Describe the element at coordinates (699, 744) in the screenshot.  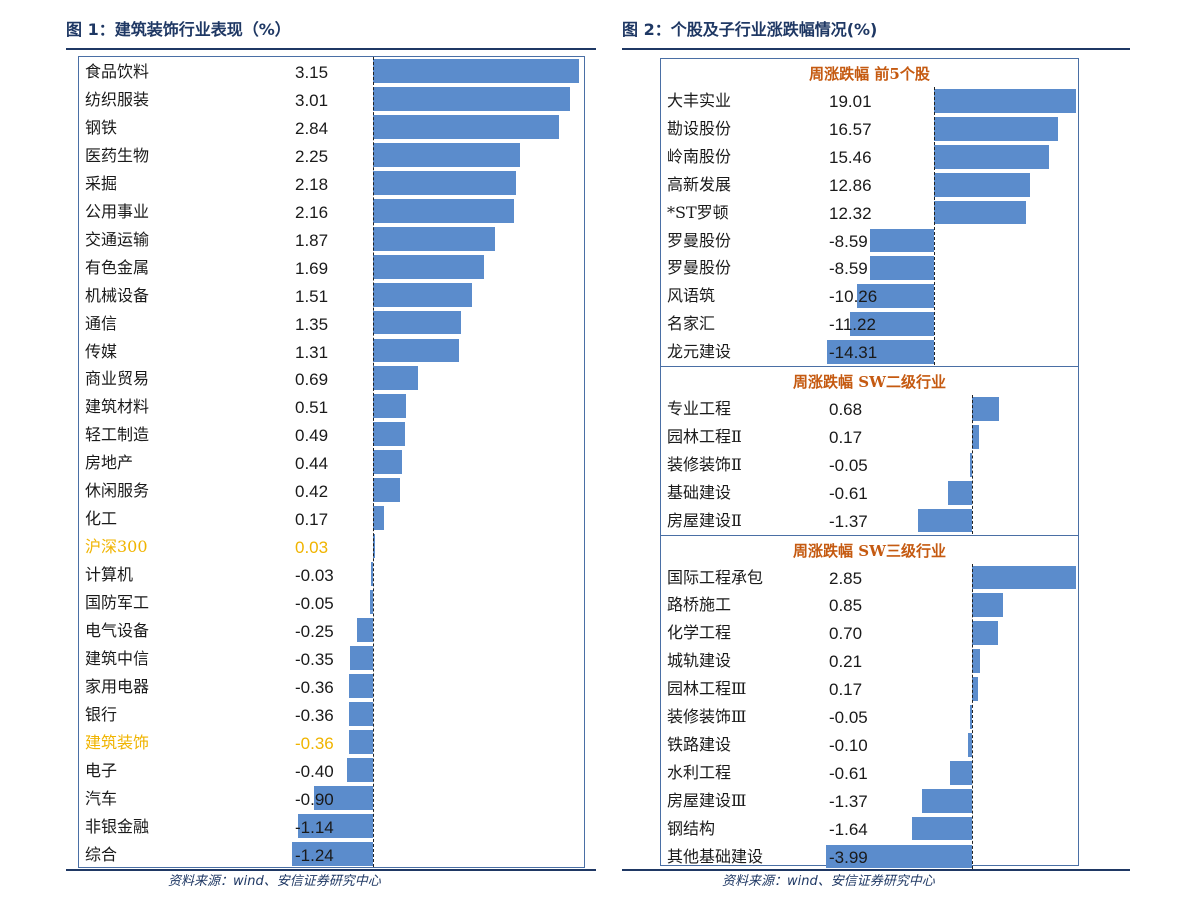
I see `category-label: 铁路建设` at that location.